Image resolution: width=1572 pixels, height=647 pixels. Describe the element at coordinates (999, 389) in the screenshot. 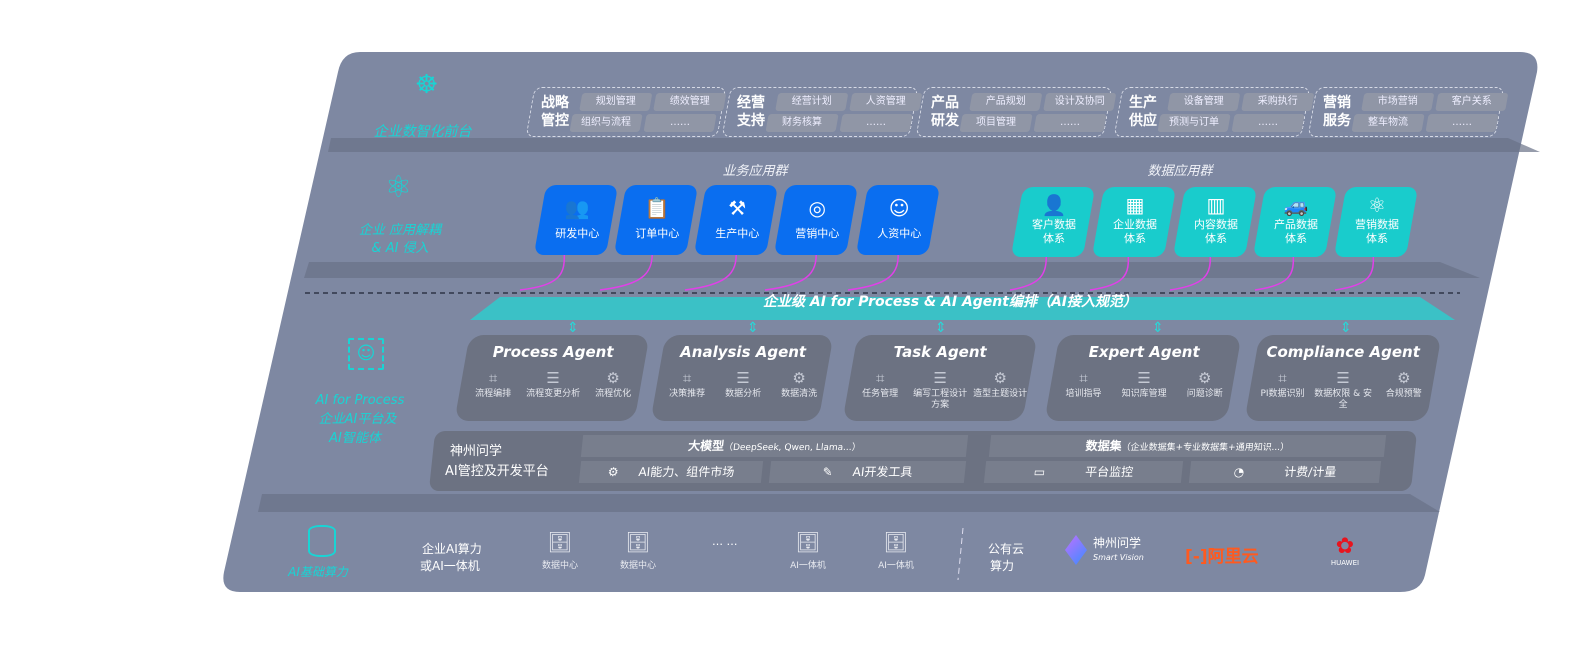

I see `agent-feature: ⚙ 造型主题设计` at that location.